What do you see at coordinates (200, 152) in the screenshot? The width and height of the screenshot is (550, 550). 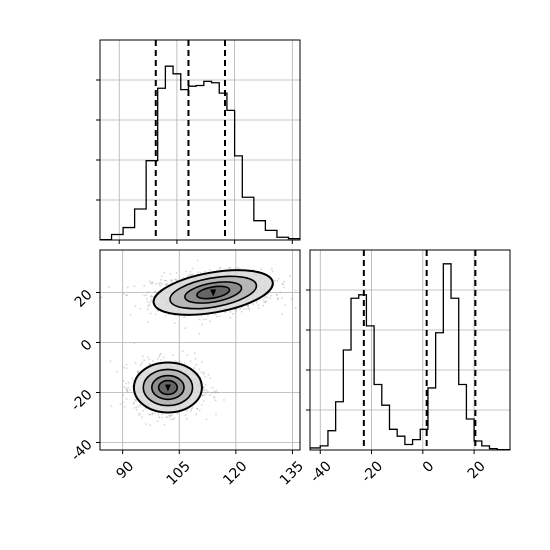 I see `top-bars` at bounding box center [200, 152].